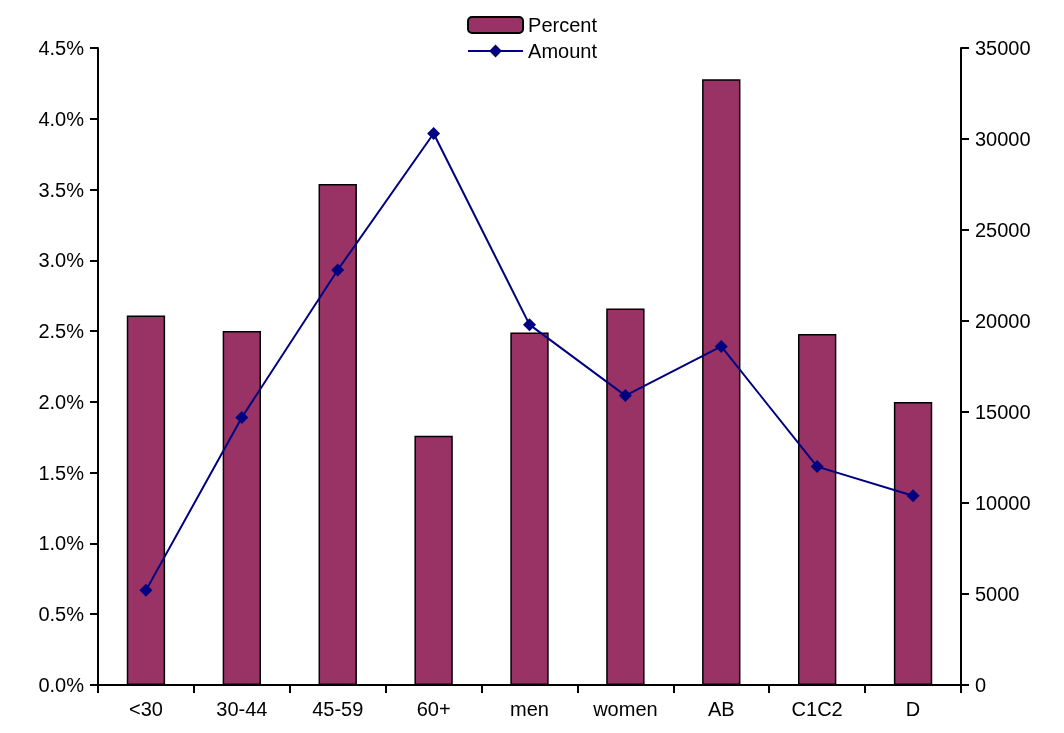  Describe the element at coordinates (338, 709) in the screenshot. I see `x-tick-label: 45-59` at that location.